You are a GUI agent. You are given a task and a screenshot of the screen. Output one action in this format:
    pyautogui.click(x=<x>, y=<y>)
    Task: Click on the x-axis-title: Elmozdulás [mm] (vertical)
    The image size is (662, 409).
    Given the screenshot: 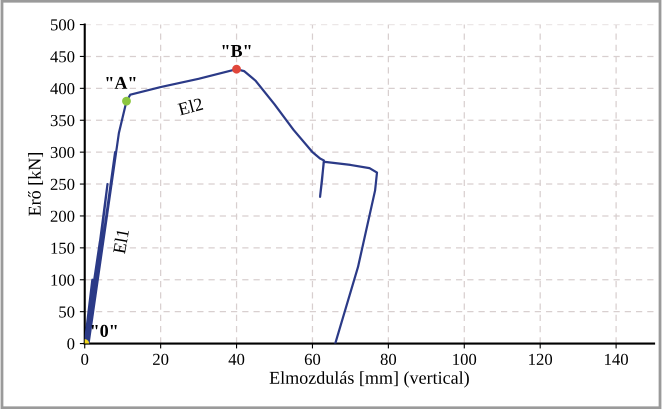 What is the action you would take?
    pyautogui.click(x=369, y=379)
    